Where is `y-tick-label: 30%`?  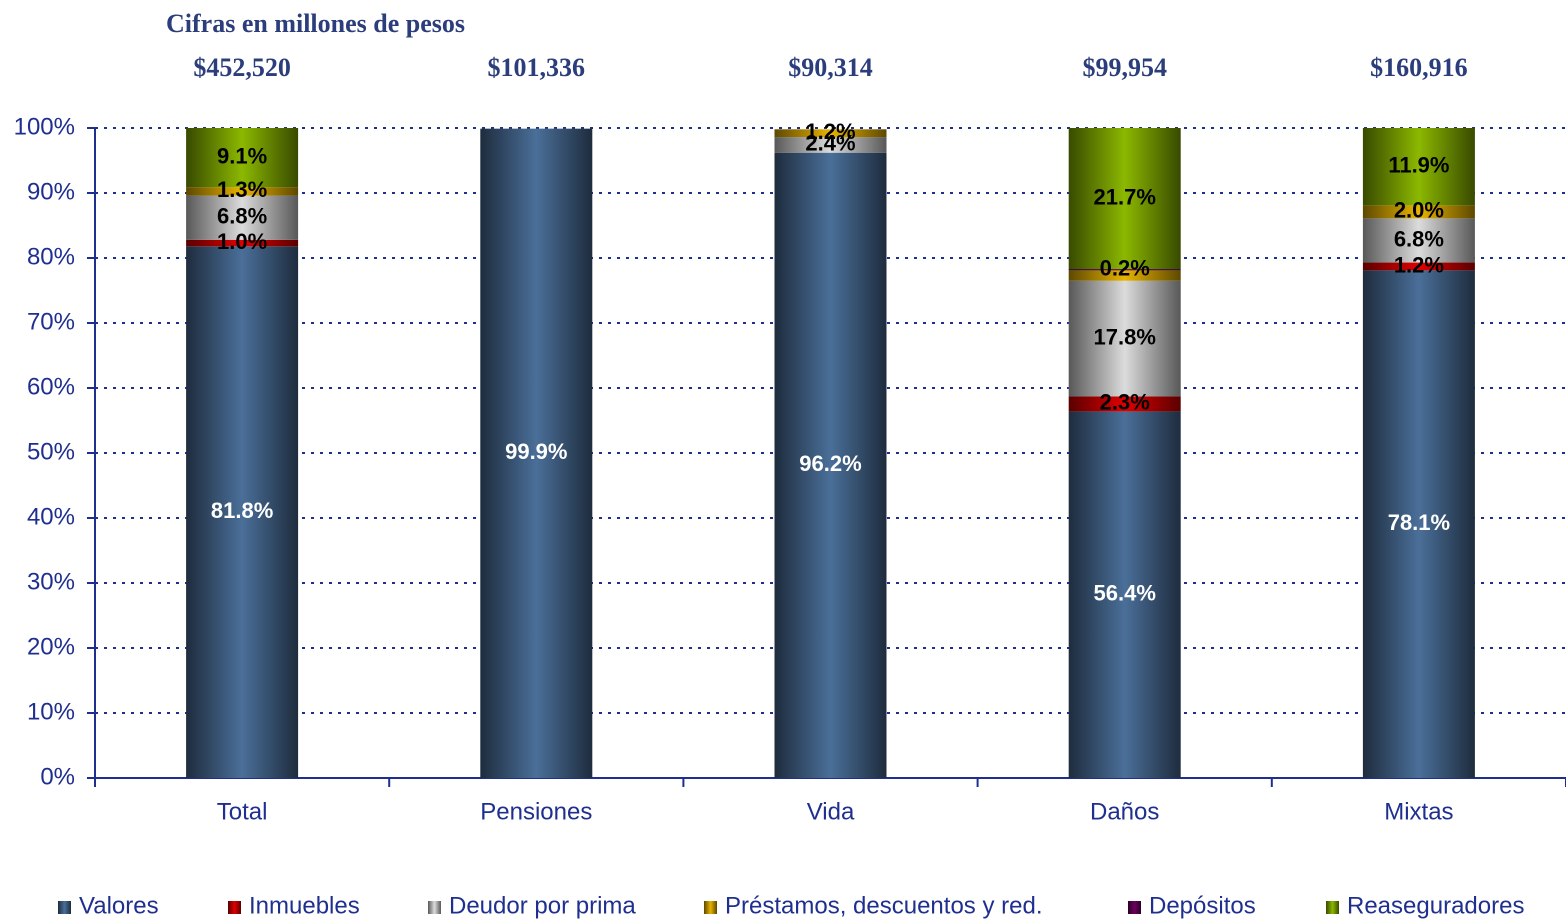 y-tick-label: 30% is located at coordinates (51, 581).